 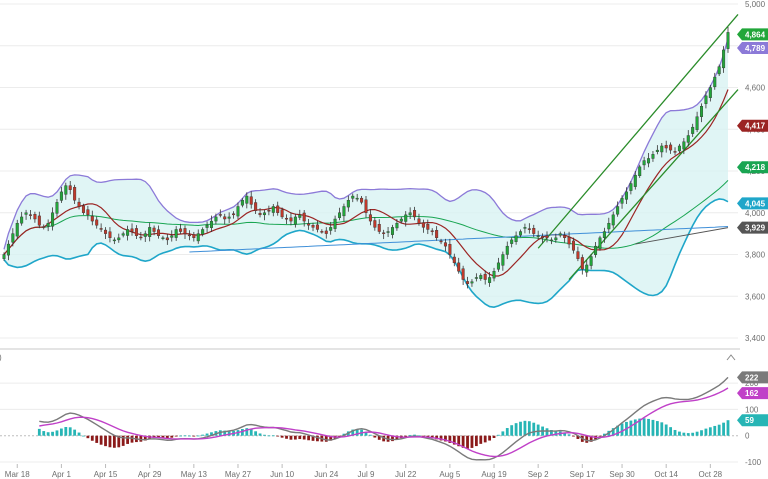 What do you see at coordinates (752, 203) in the screenshot?
I see `tag-bg` at bounding box center [752, 203].